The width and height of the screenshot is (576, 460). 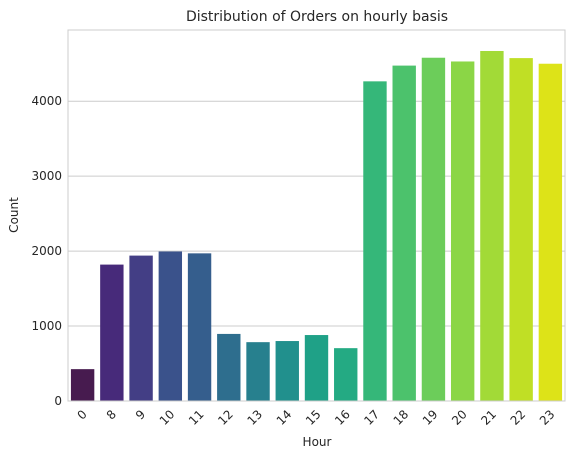 I want to click on y-tick-labels: 0 1000 2000 3000 4000, so click(x=46, y=251).